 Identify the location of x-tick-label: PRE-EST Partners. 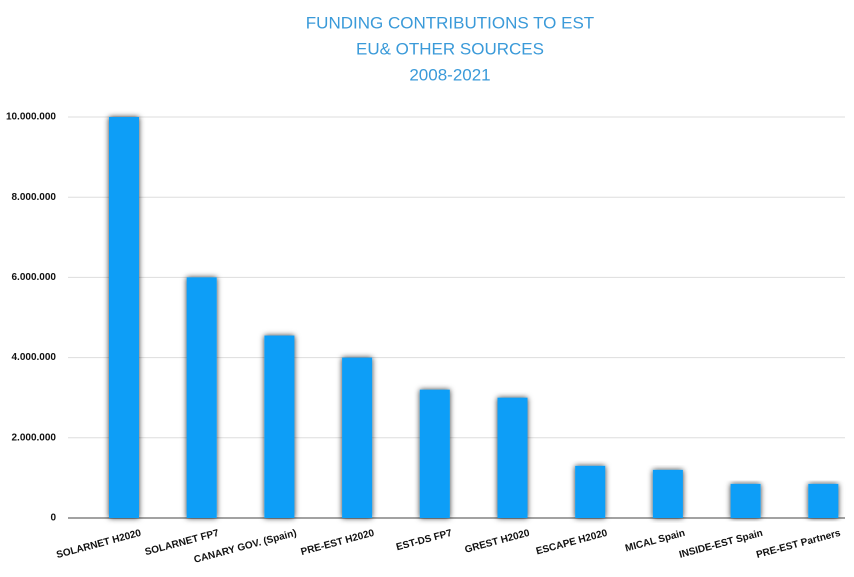
(798, 544).